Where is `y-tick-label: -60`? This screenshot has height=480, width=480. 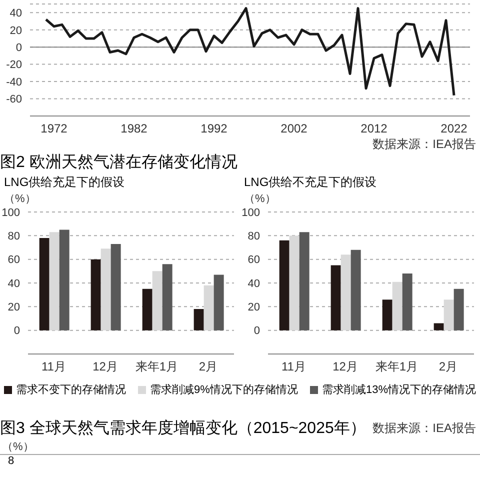 y-tick-label: -60 is located at coordinates (14, 100).